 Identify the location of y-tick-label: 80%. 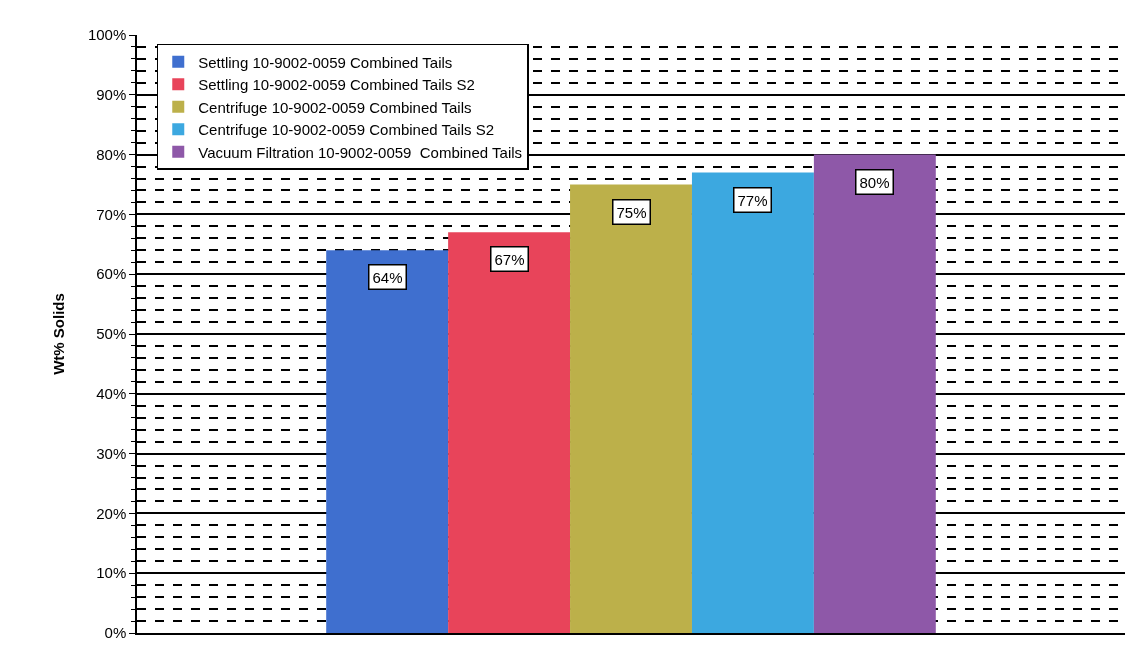
(111, 154).